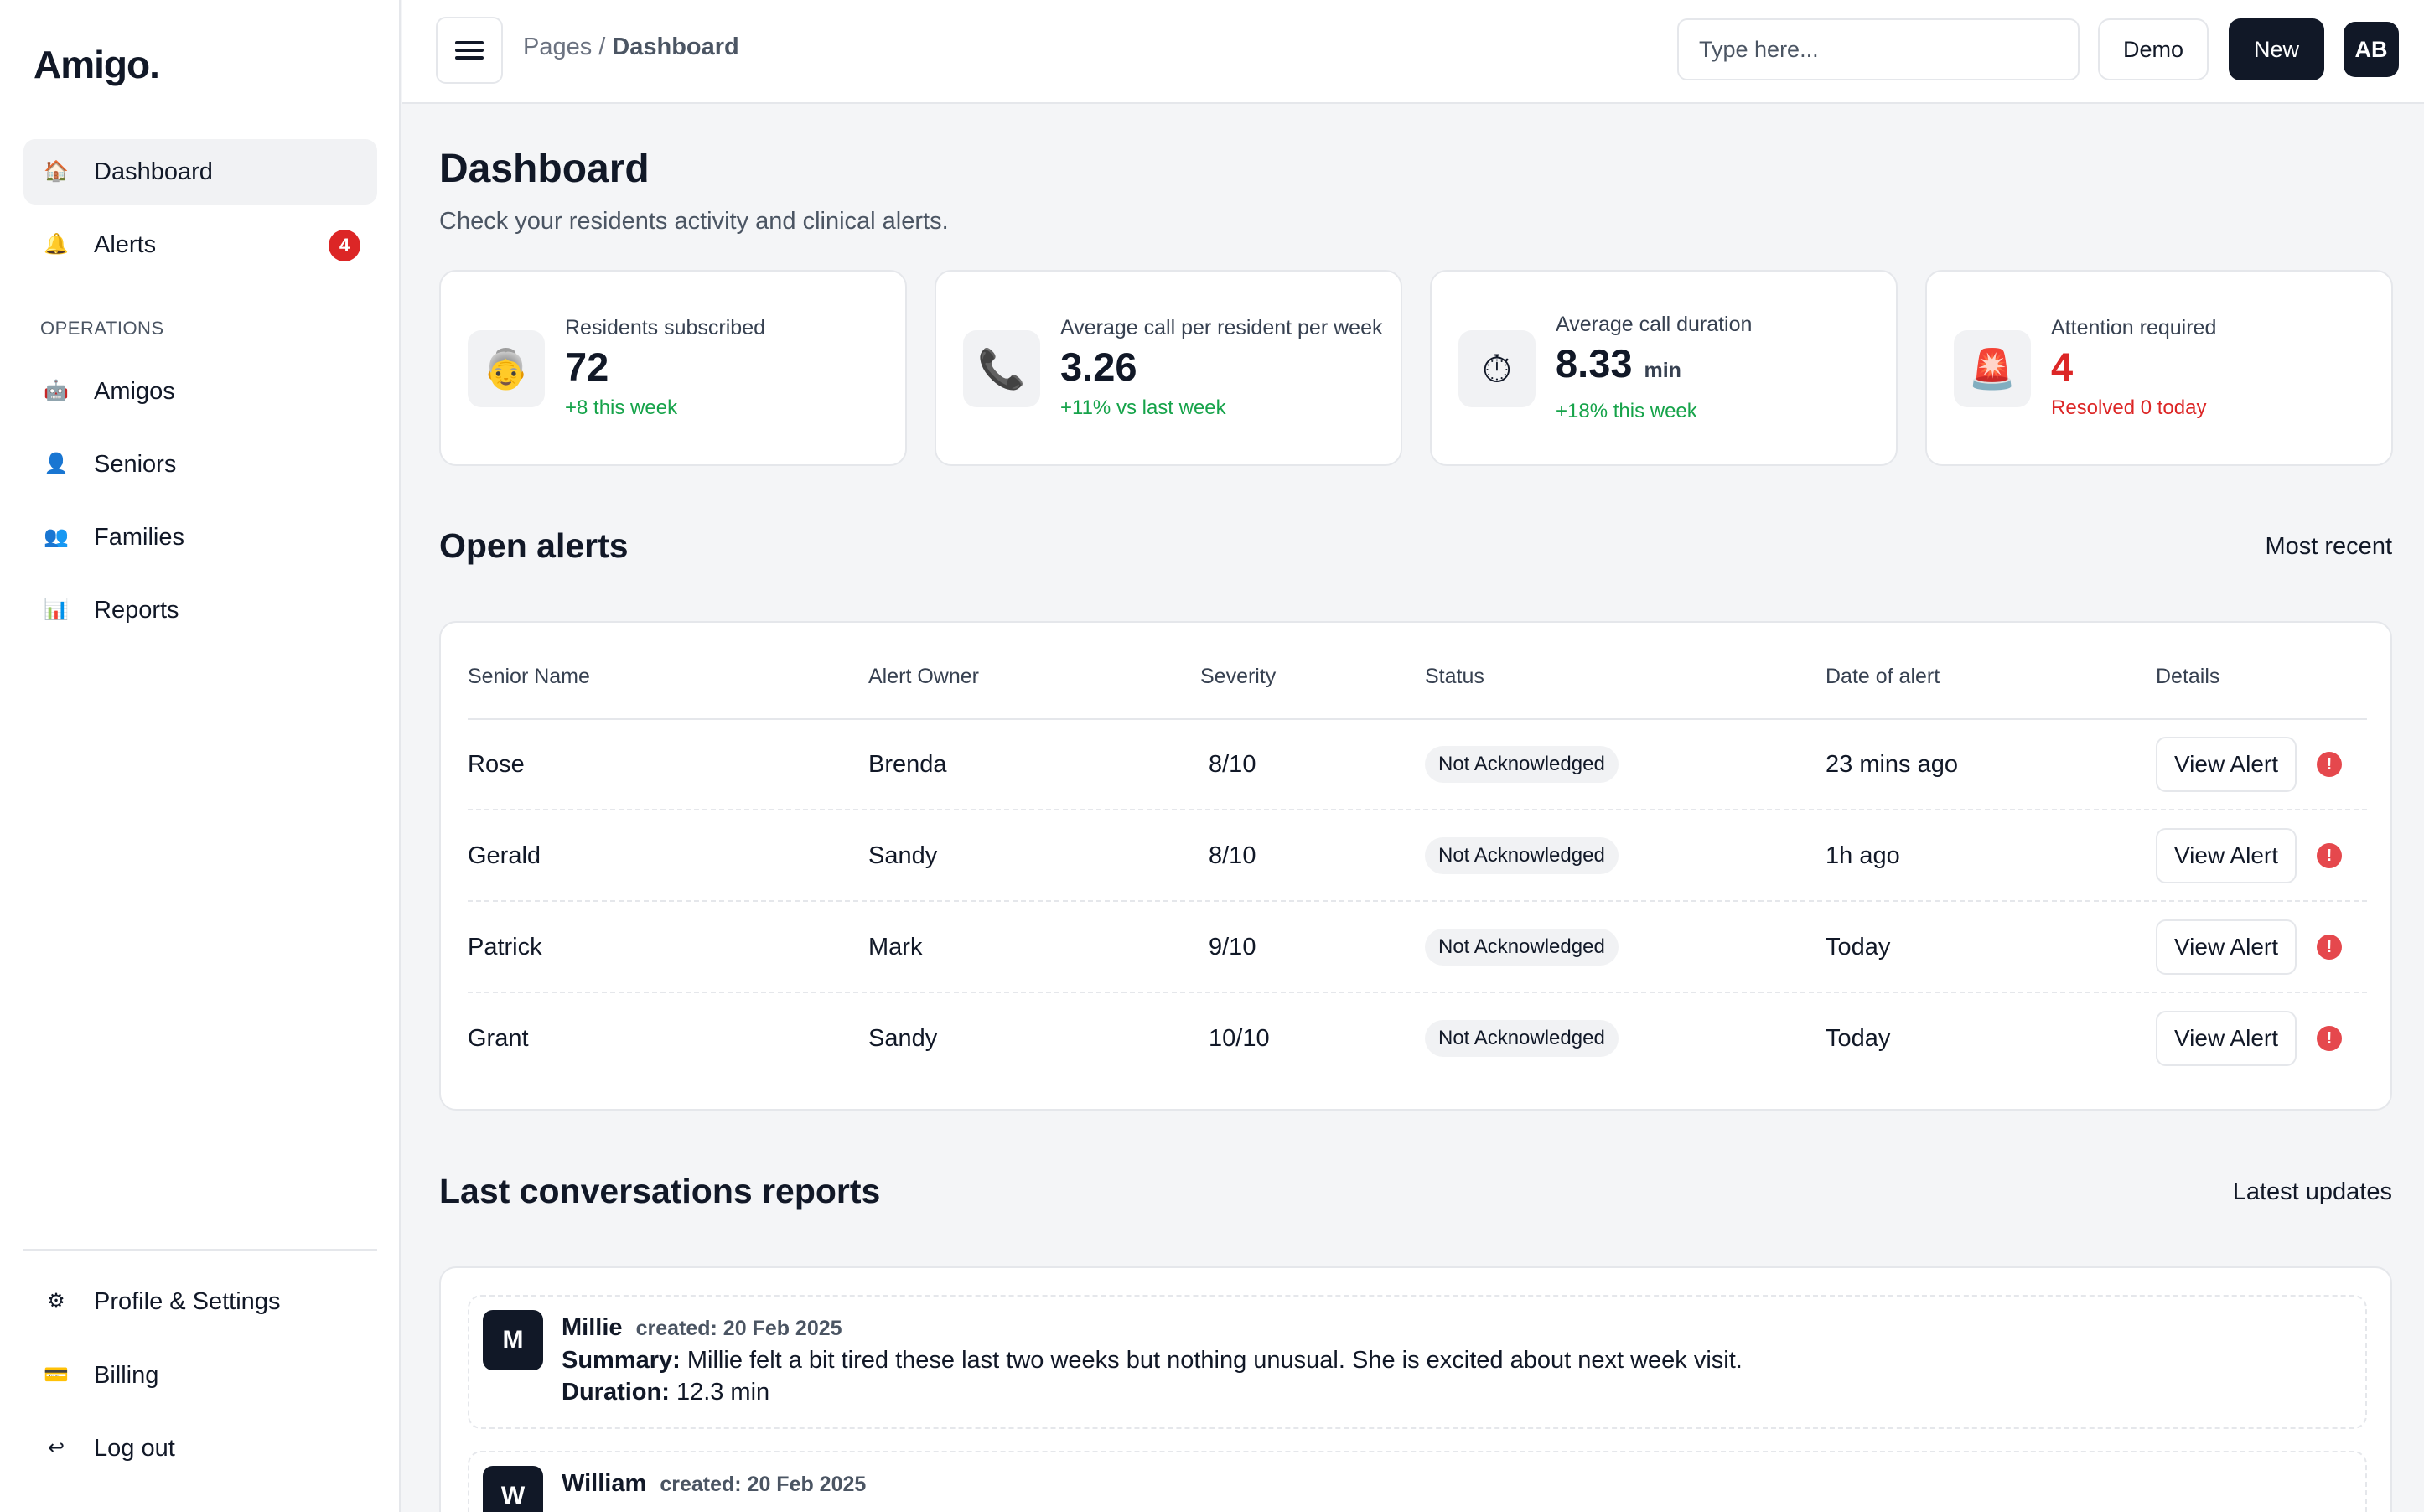  I want to click on conversation-duration: 12.3 min, so click(723, 1392).